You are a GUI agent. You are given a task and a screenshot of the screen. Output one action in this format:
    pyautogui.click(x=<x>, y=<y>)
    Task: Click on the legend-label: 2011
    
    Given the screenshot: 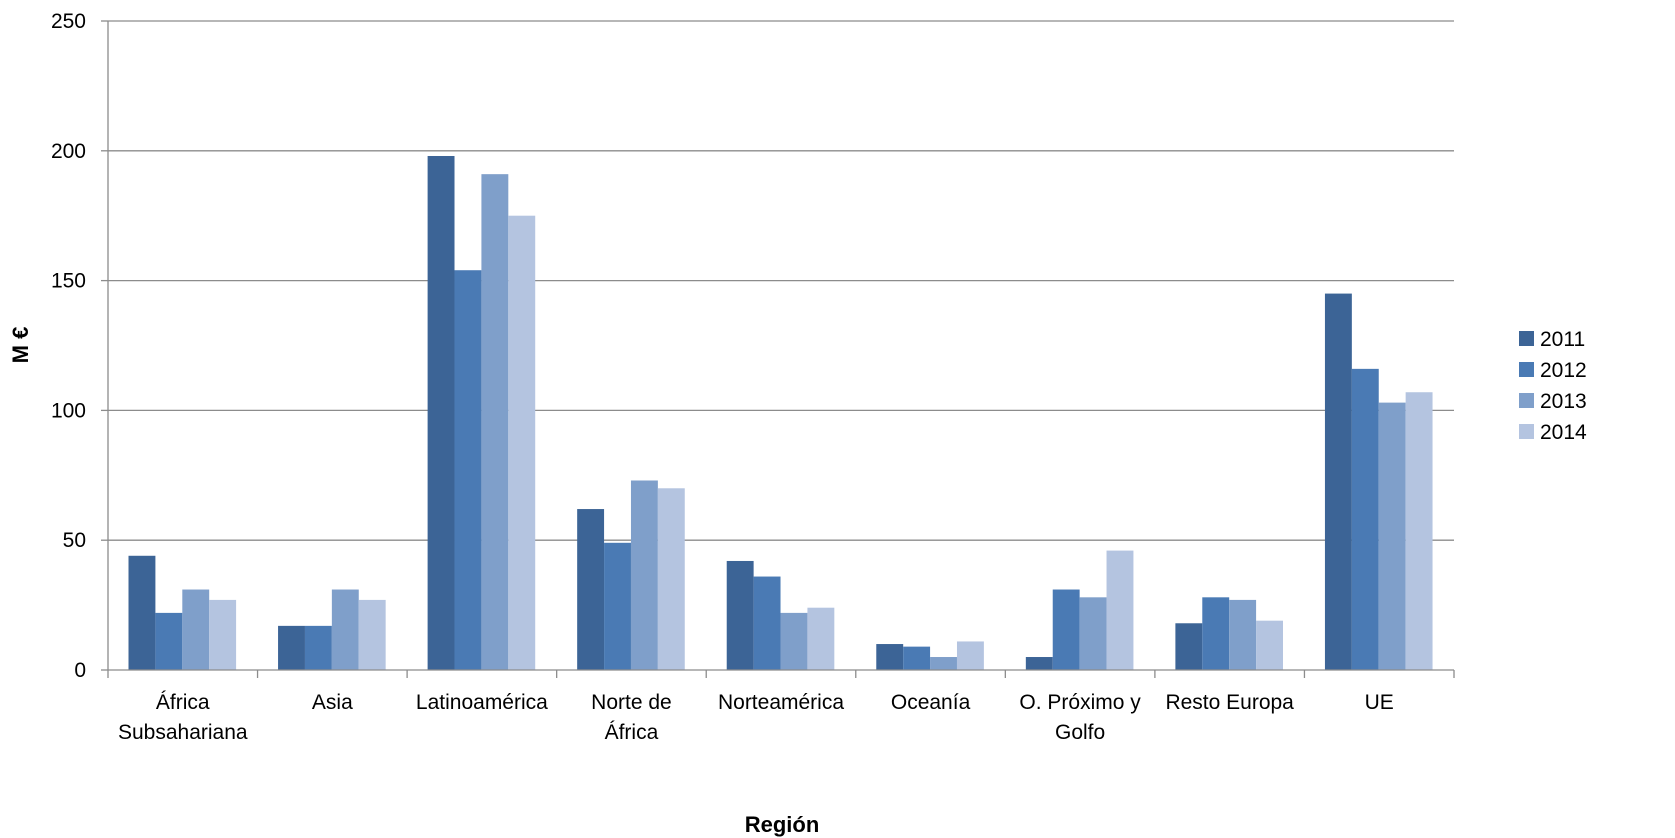 What is the action you would take?
    pyautogui.click(x=1562, y=339)
    